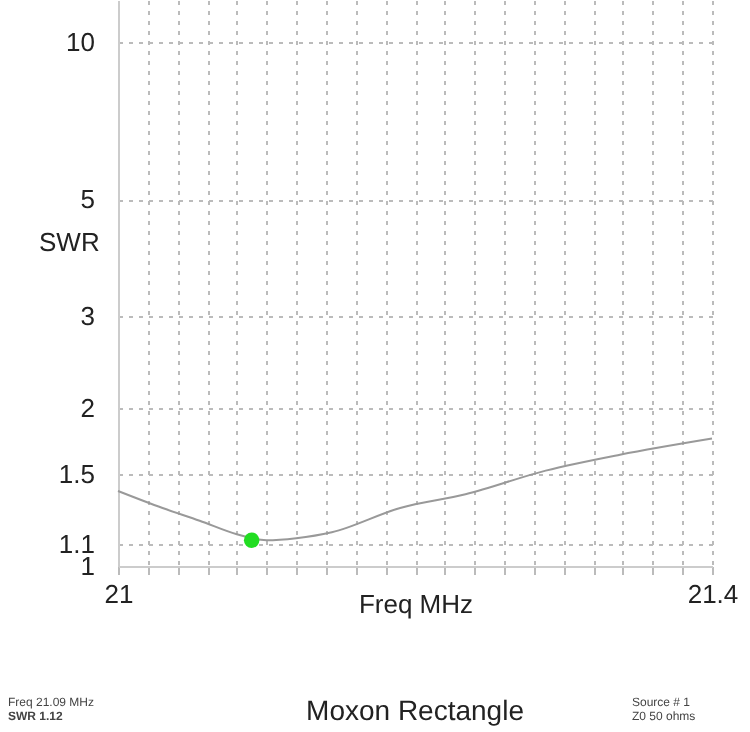 The image size is (750, 732). Describe the element at coordinates (416, 604) in the screenshot. I see `x-axis-title: Freq MHz` at that location.